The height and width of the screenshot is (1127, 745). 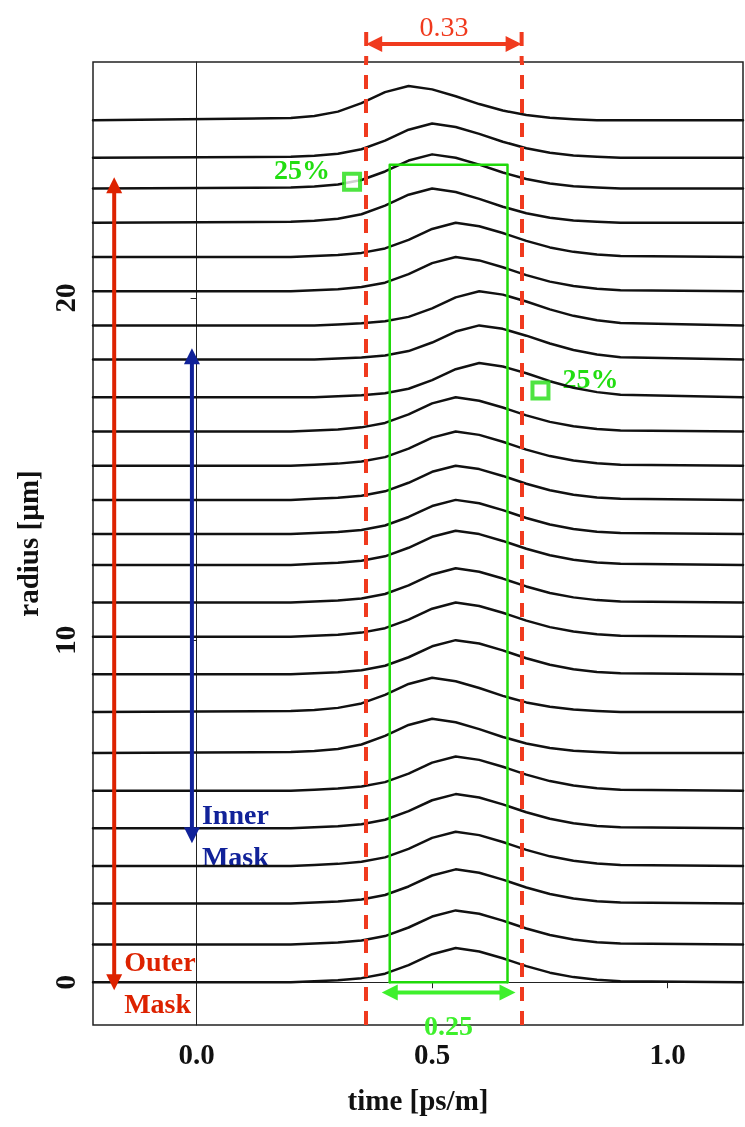 I want to click on y-tick-label: 10, so click(x=64, y=640).